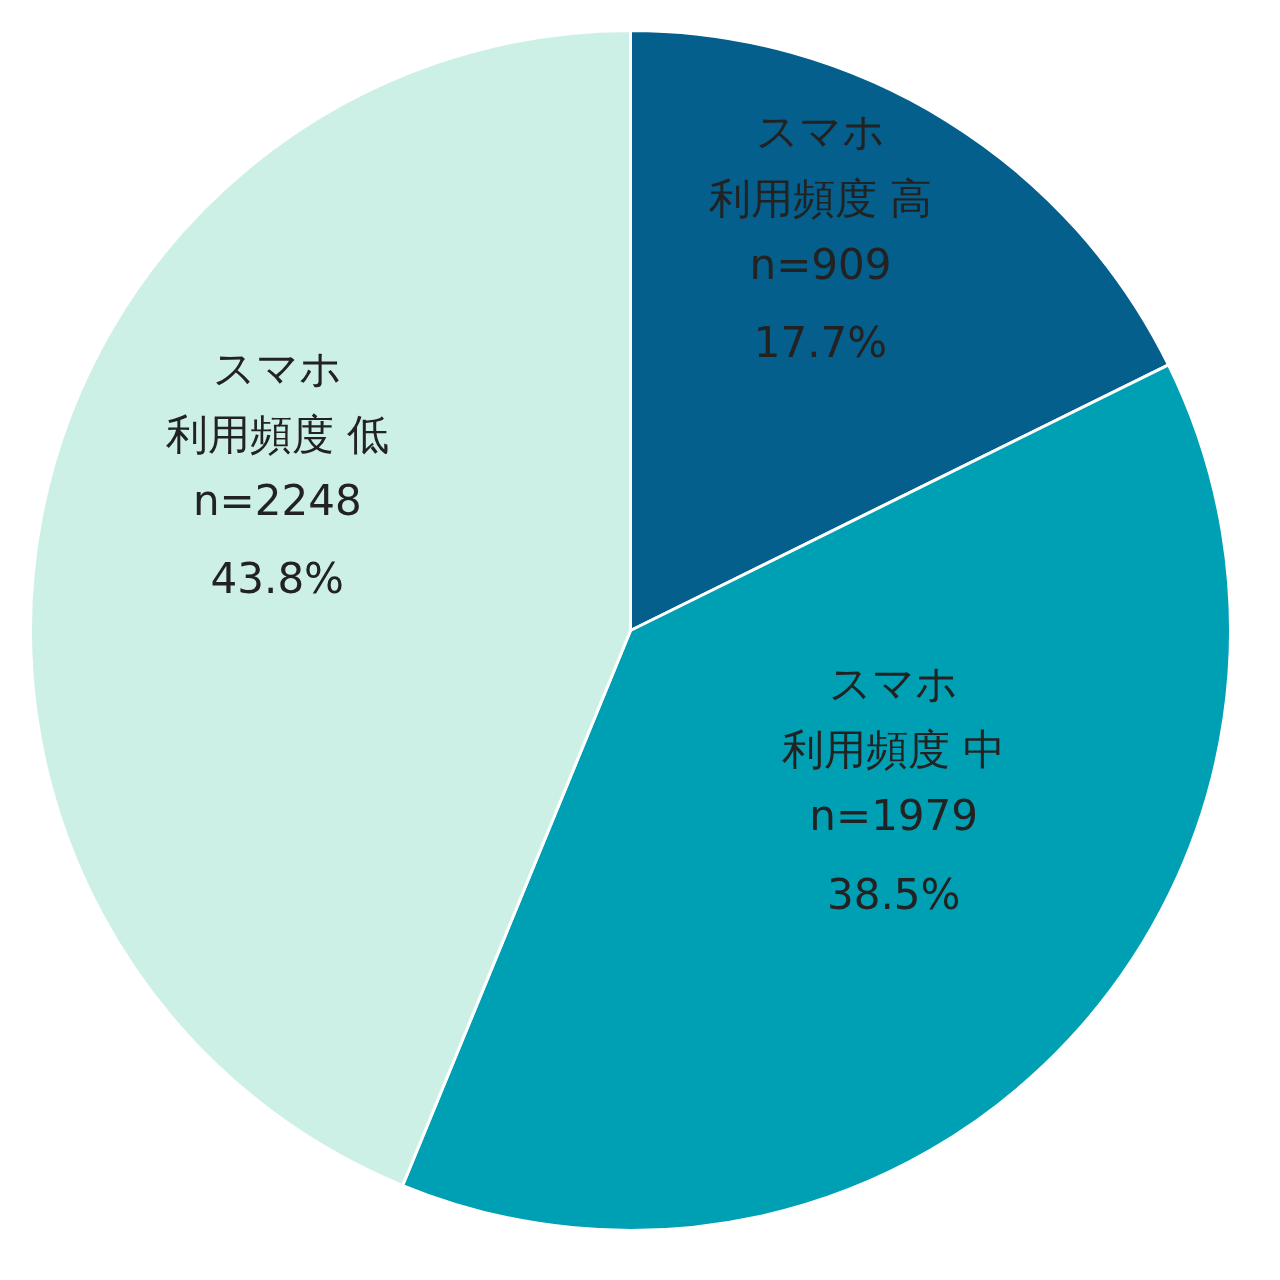  I want to click on slice-label: スマホ利用頻度 高 n=909, so click(820, 198).